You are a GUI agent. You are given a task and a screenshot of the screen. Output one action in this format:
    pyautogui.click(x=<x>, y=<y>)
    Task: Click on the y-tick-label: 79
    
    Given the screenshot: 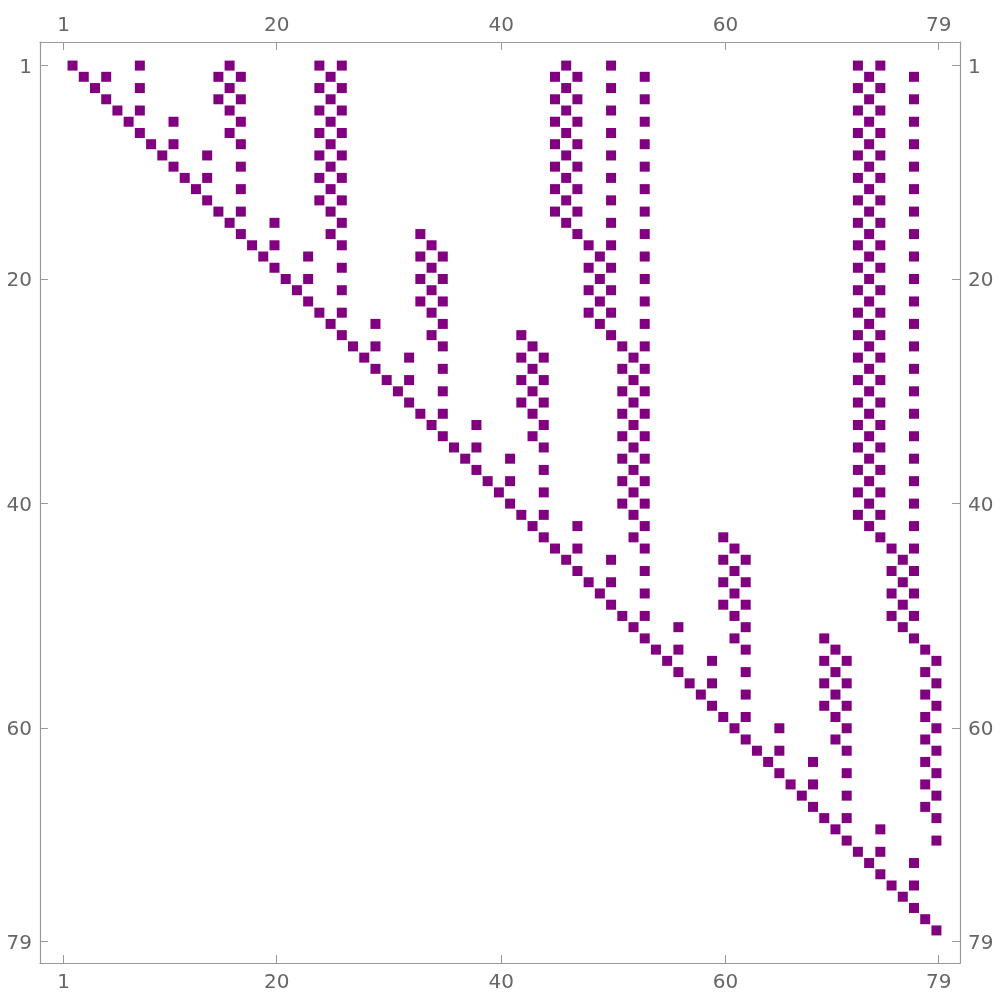 What is the action you would take?
    pyautogui.click(x=19, y=941)
    